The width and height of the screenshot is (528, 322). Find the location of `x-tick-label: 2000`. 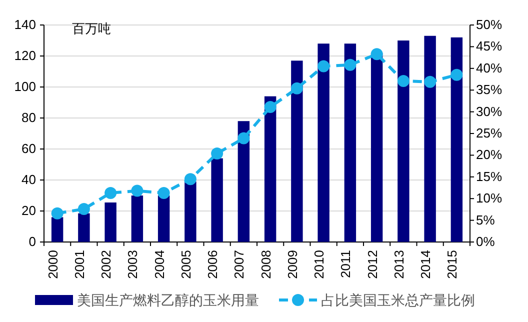

x-tick-label: 2000 is located at coordinates (52, 264).